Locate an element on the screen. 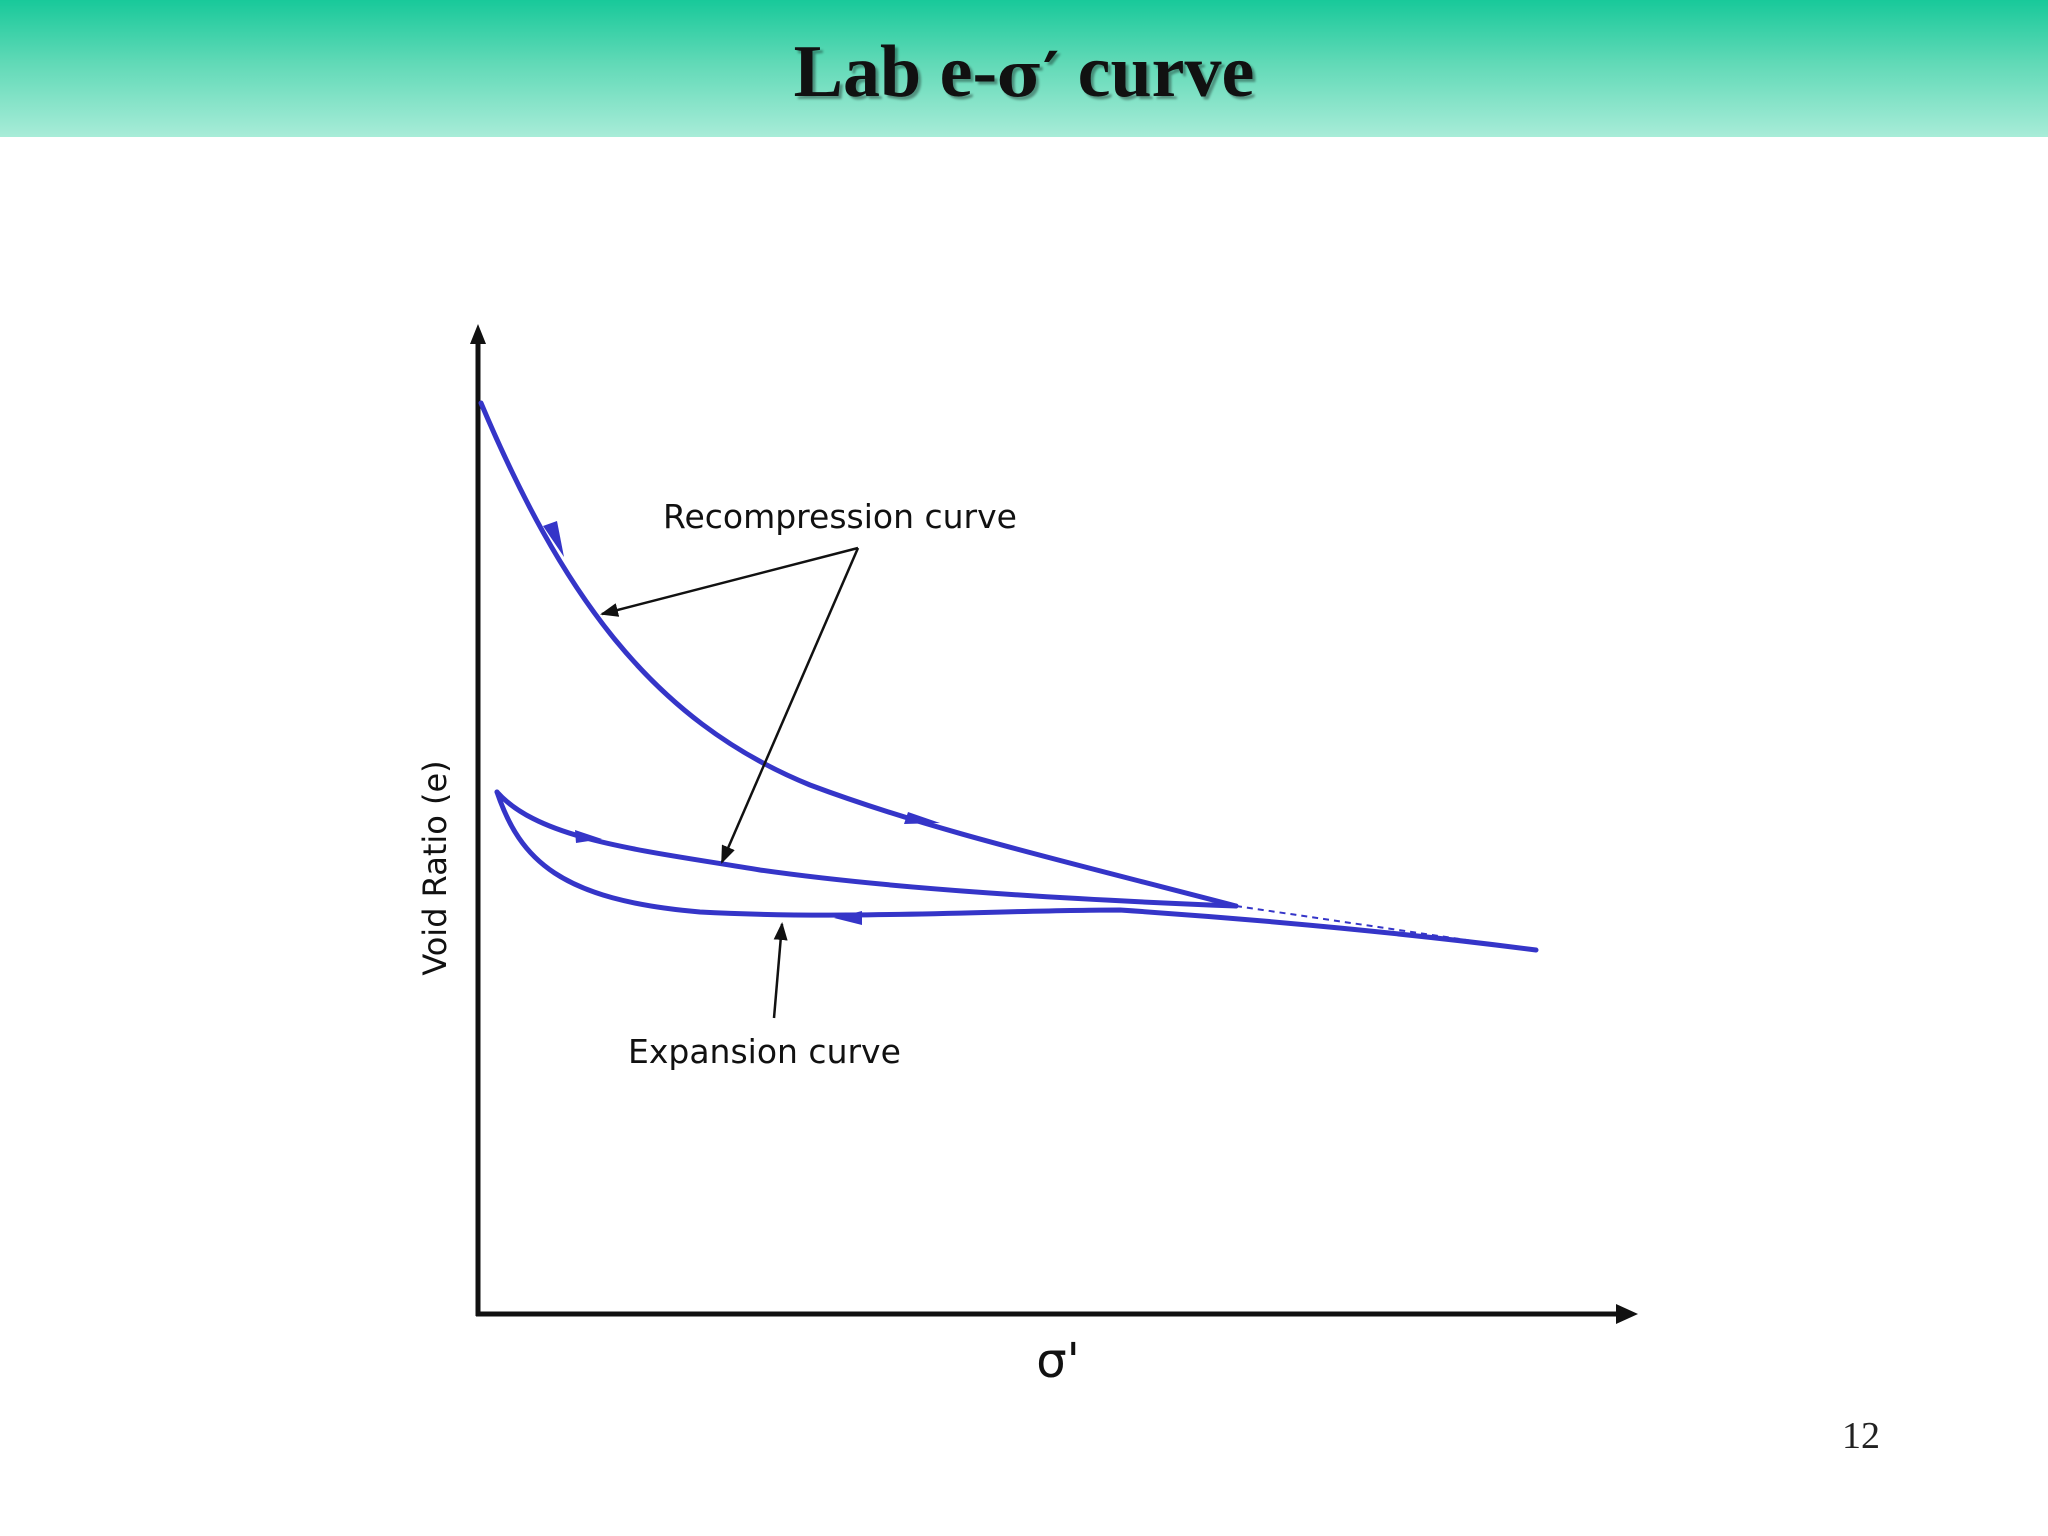  slide-header-band is located at coordinates (1024, 68).